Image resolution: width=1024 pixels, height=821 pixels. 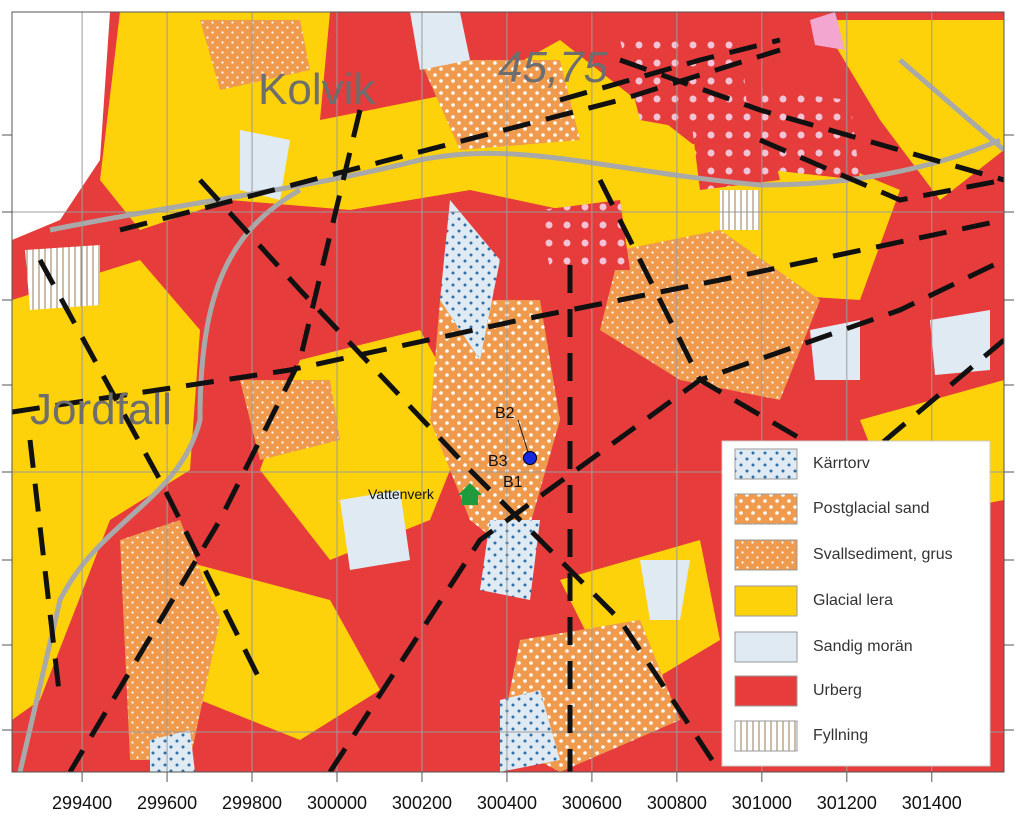 I want to click on leader-line, so click(x=523, y=436).